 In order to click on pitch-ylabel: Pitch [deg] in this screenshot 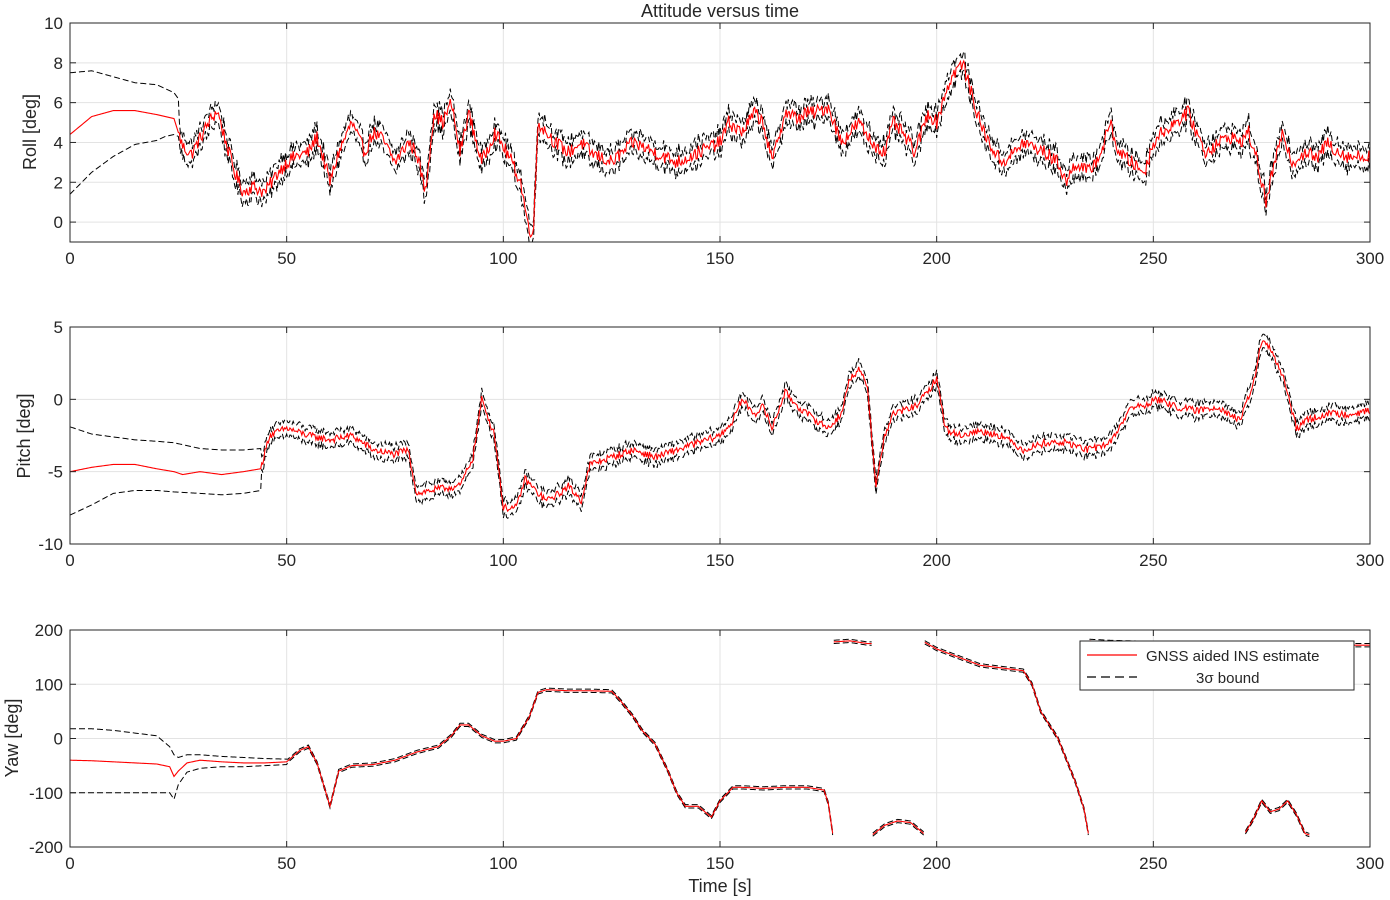, I will do `click(24, 435)`.